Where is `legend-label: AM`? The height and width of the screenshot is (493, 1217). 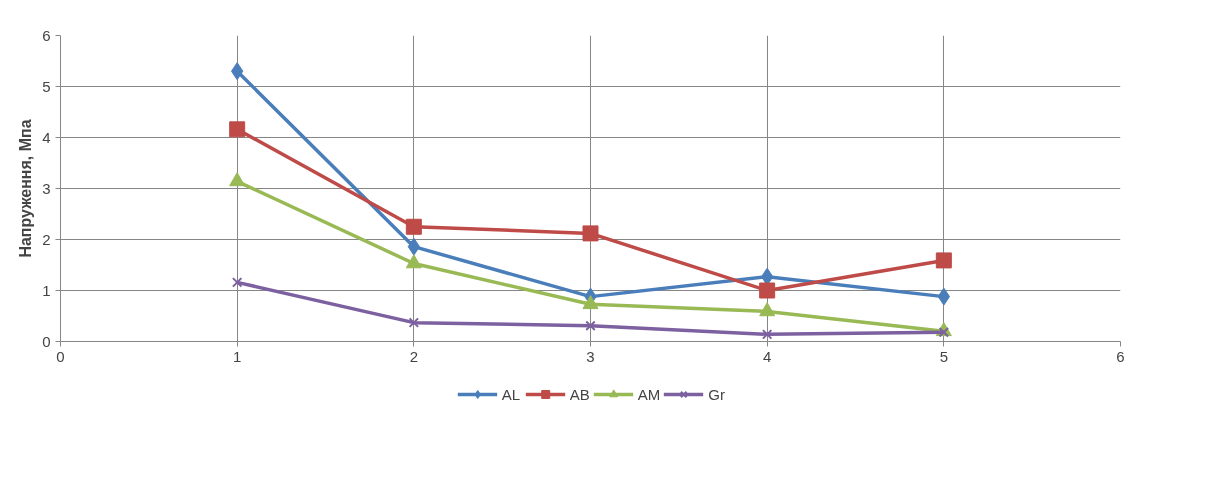
legend-label: AM is located at coordinates (649, 394).